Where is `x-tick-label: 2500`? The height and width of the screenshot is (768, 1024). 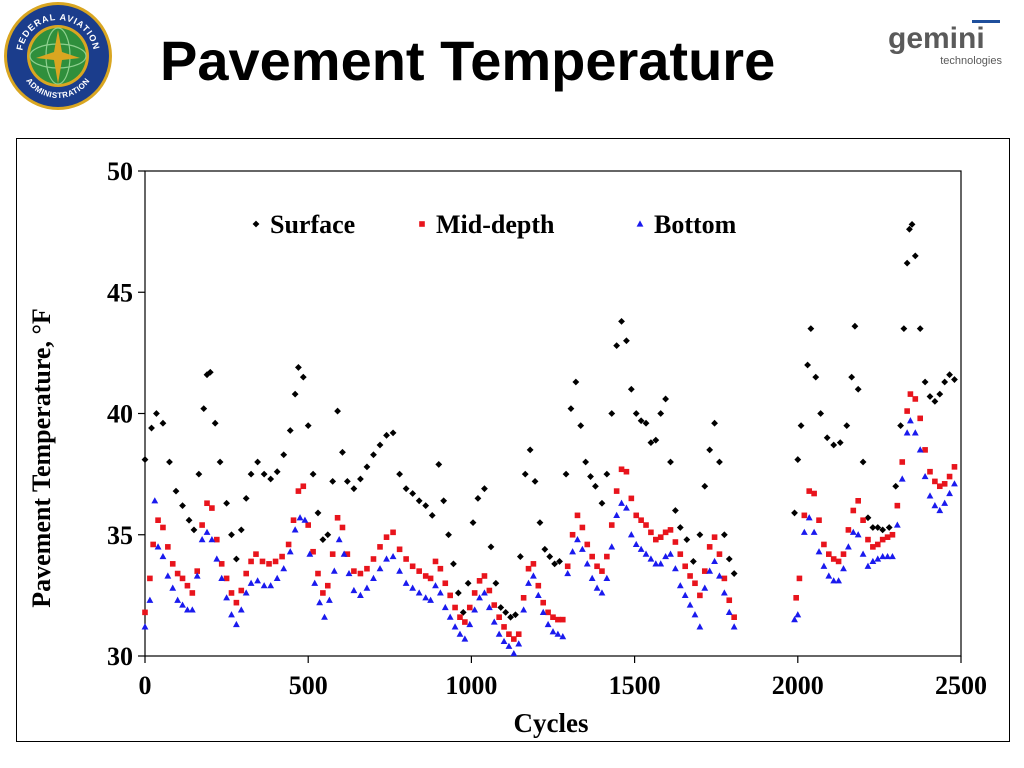
x-tick-label: 2500 is located at coordinates (961, 685).